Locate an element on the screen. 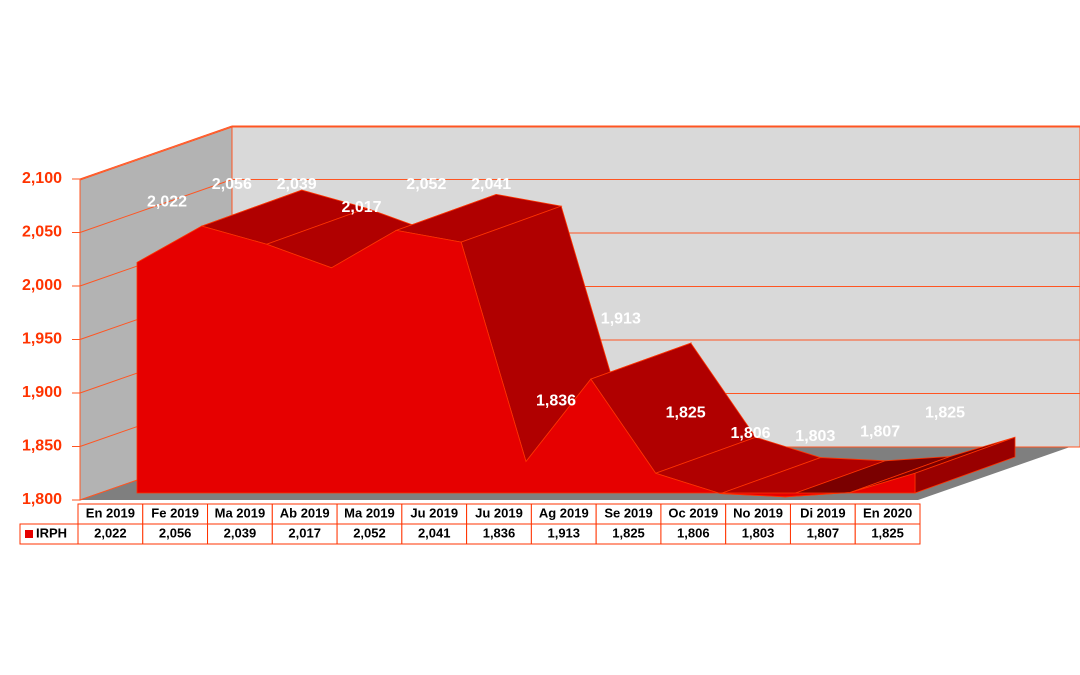 The image size is (1080, 675). y-tick-label: 1,850 is located at coordinates (42, 446).